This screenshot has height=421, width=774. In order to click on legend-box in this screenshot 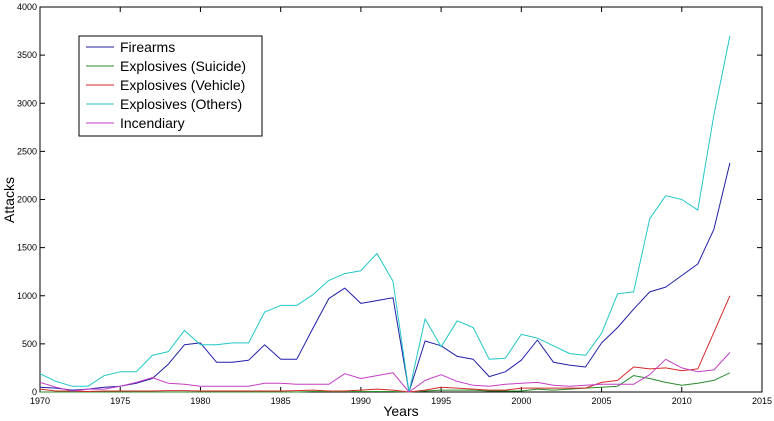, I will do `click(170, 86)`.